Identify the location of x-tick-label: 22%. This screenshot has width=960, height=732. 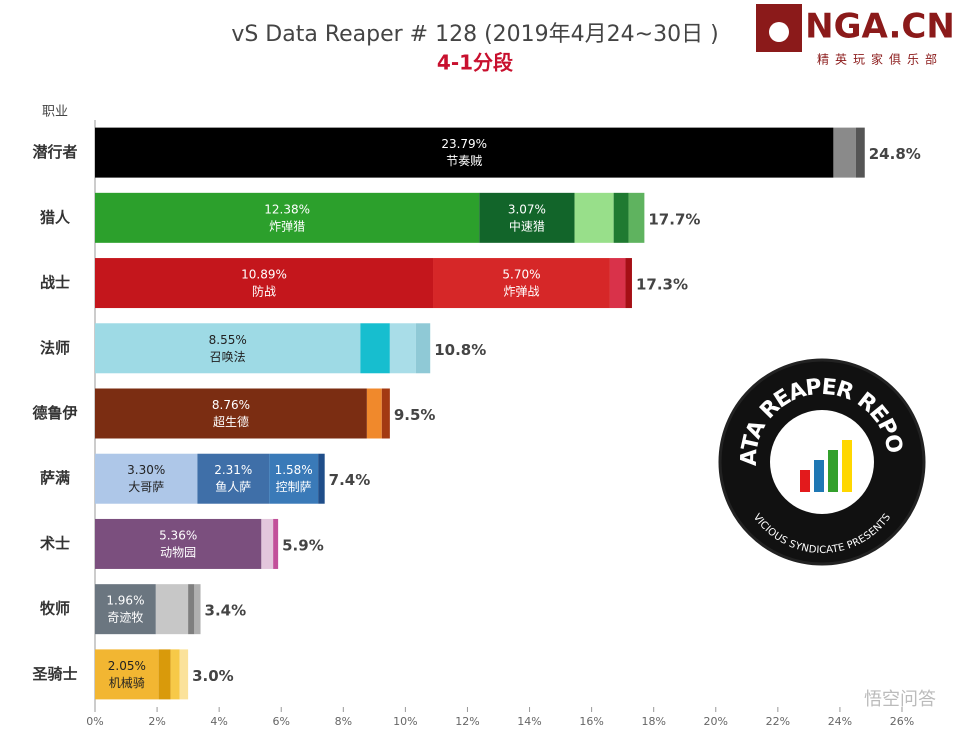
(778, 721).